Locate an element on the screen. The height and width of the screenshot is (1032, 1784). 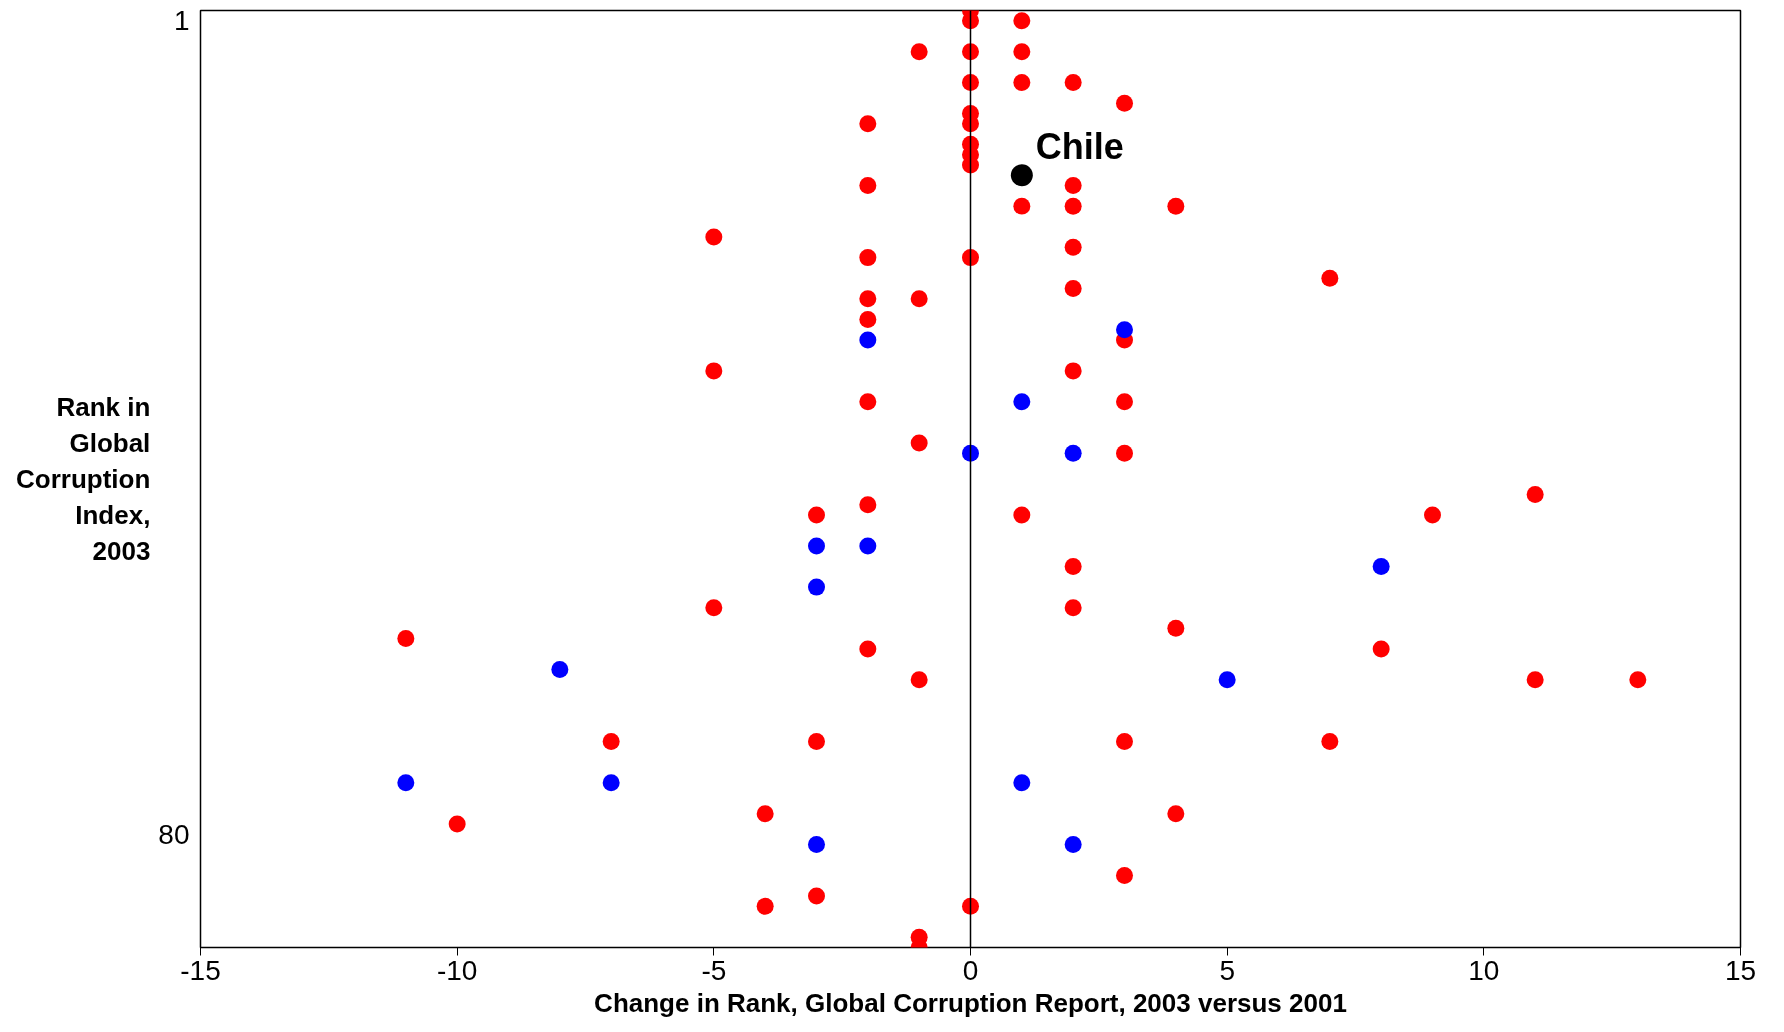
x-tick-label: 15 is located at coordinates (1740, 970).